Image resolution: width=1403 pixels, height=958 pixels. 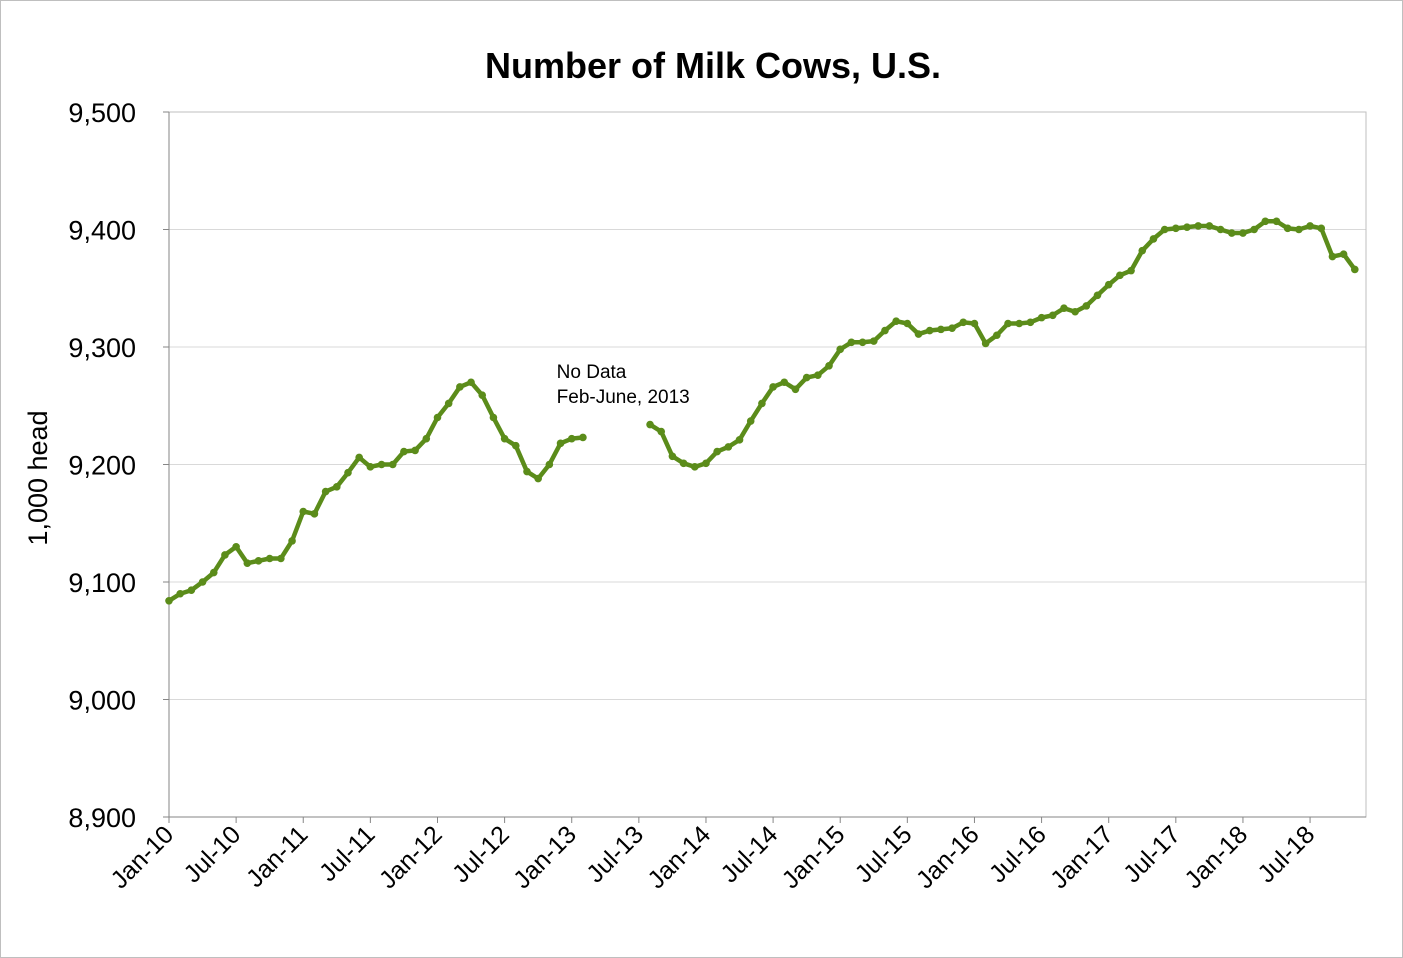 I want to click on x-tick-label: Jan-12, so click(x=411, y=857).